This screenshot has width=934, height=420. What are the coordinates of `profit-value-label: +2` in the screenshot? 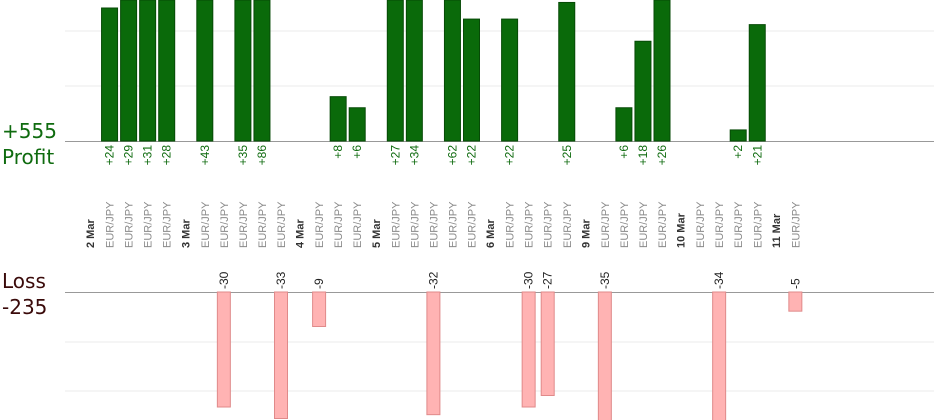 It's located at (738, 152).